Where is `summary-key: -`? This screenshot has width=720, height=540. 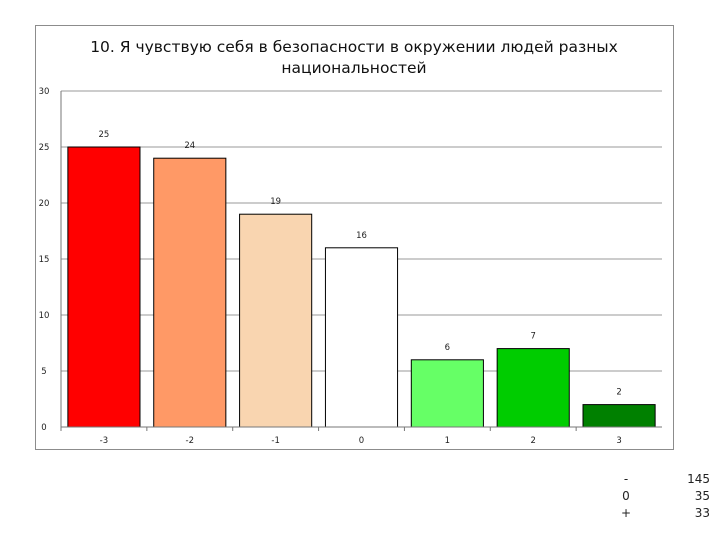 summary-key: - is located at coordinates (626, 479).